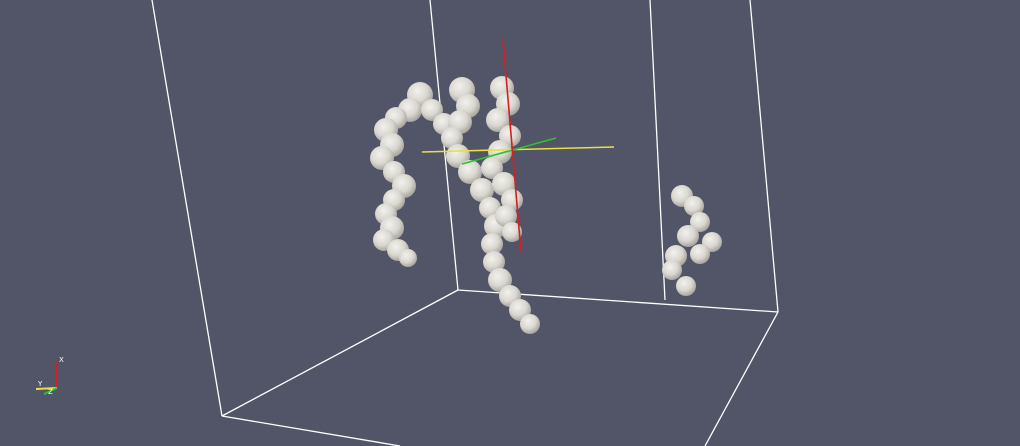  I want to click on center-helix-b, so click(502, 159).